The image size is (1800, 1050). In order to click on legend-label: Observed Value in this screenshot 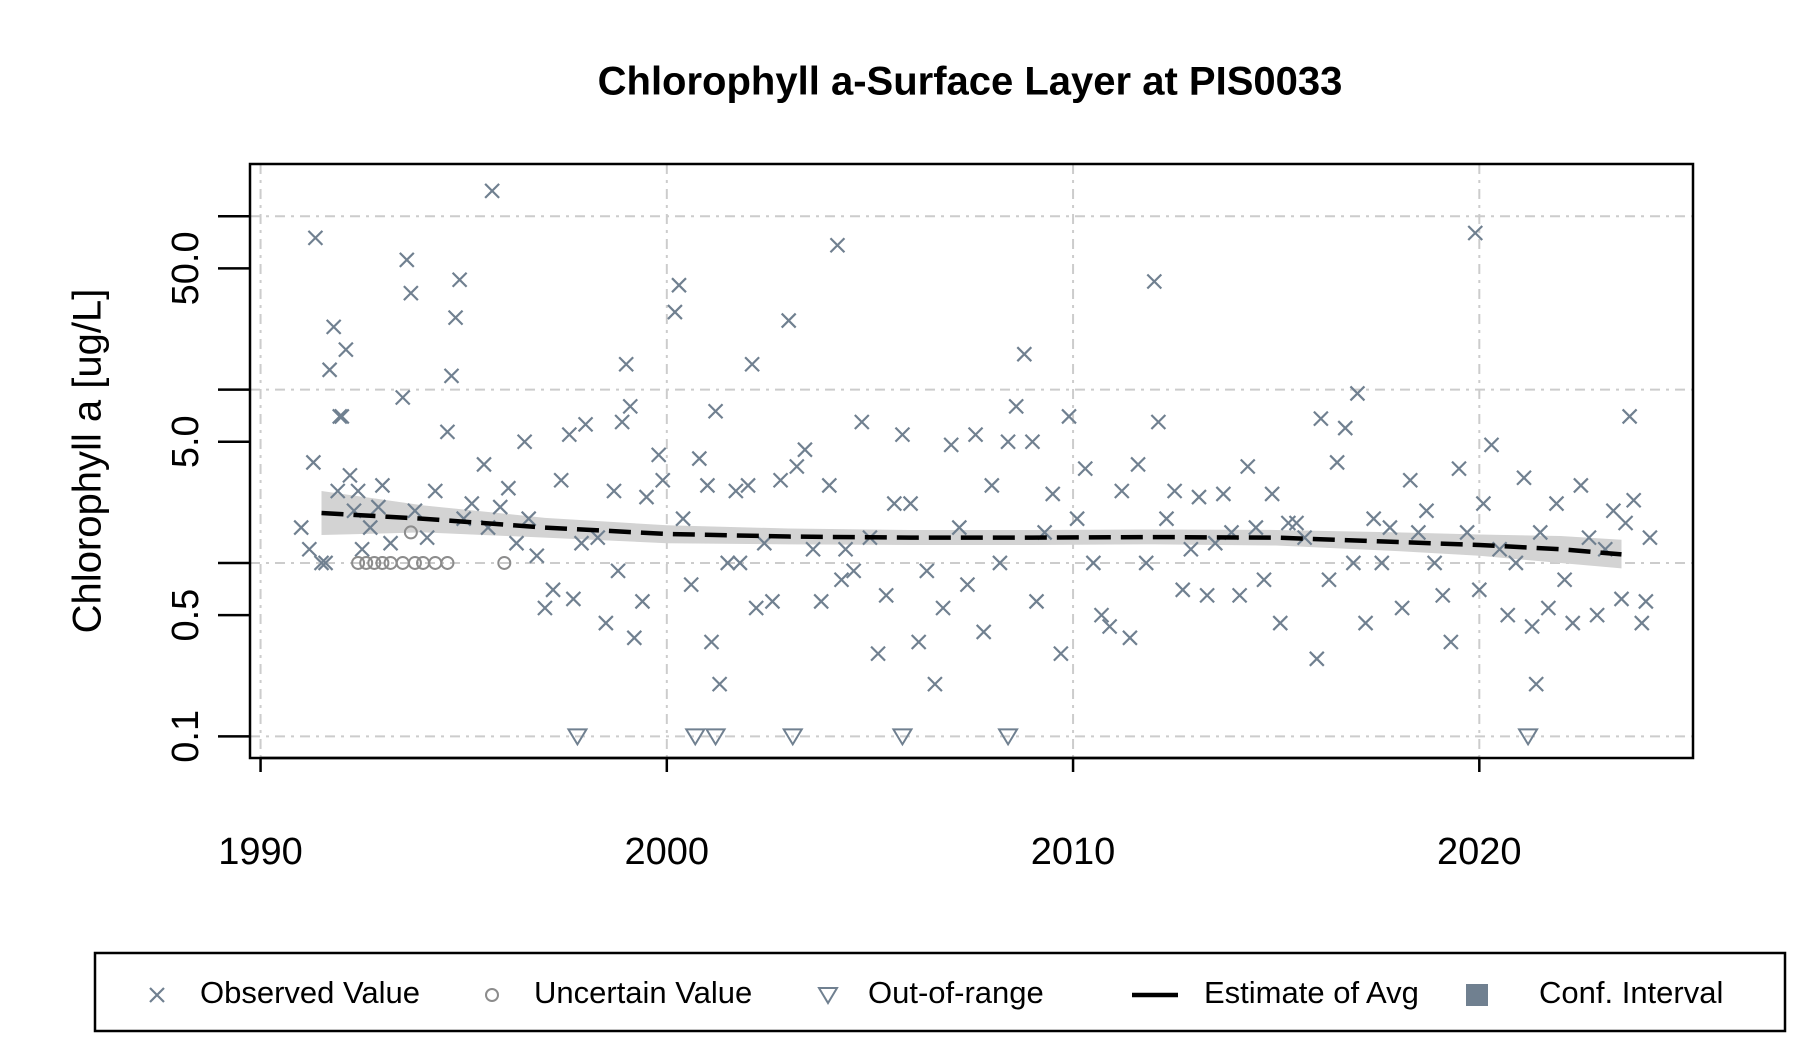, I will do `click(310, 992)`.